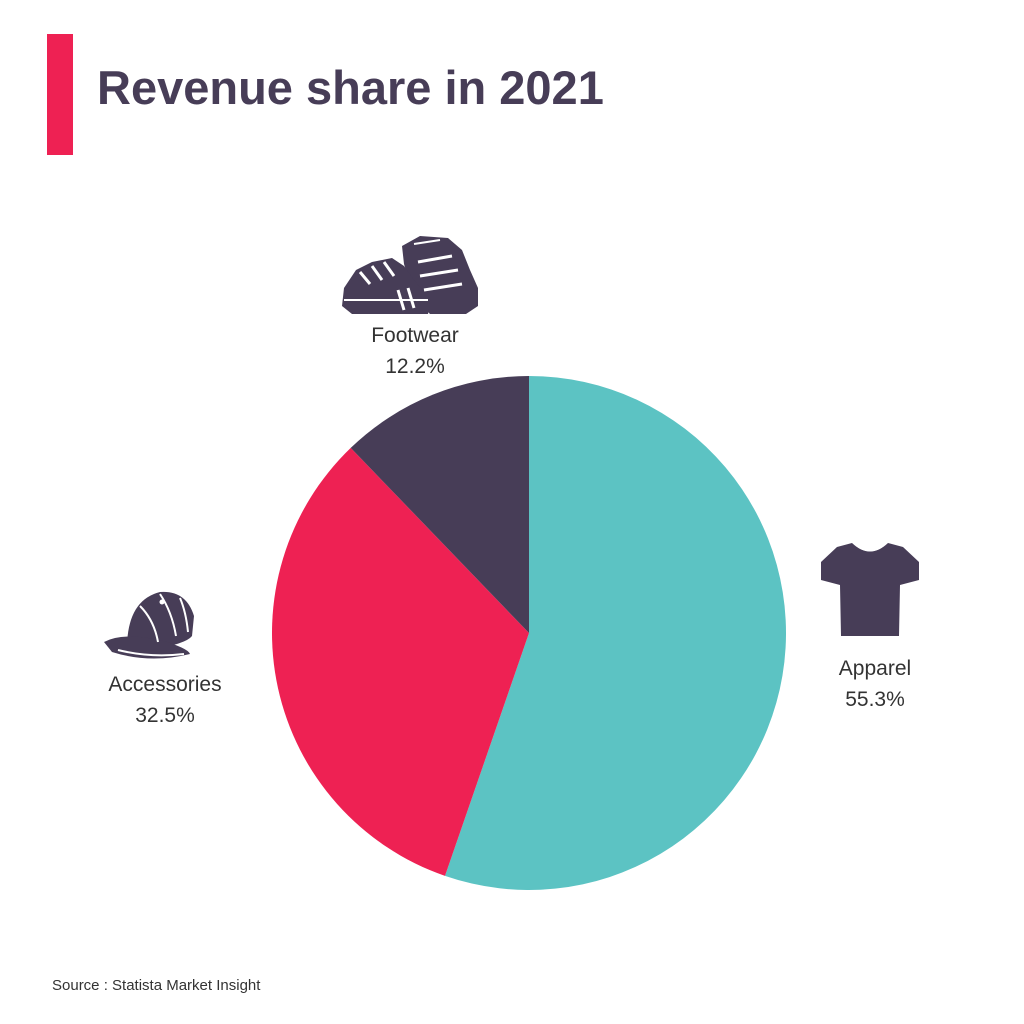 Image resolution: width=1024 pixels, height=1024 pixels. I want to click on source-note: Source : Statista Market Insight, so click(156, 985).